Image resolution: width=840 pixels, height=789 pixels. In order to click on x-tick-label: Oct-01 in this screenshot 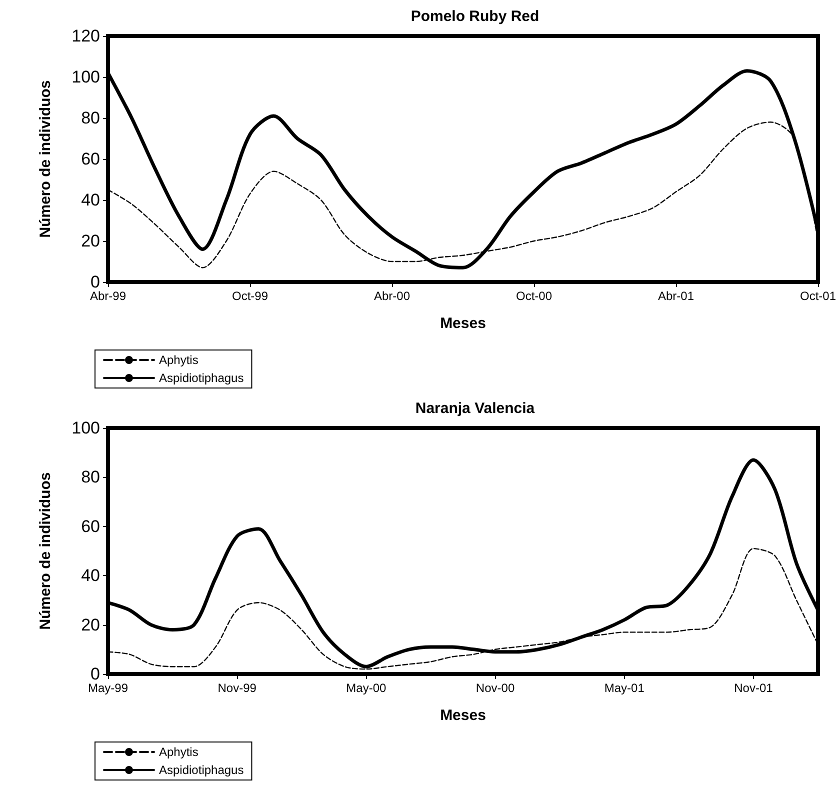, I will do `click(818, 296)`.